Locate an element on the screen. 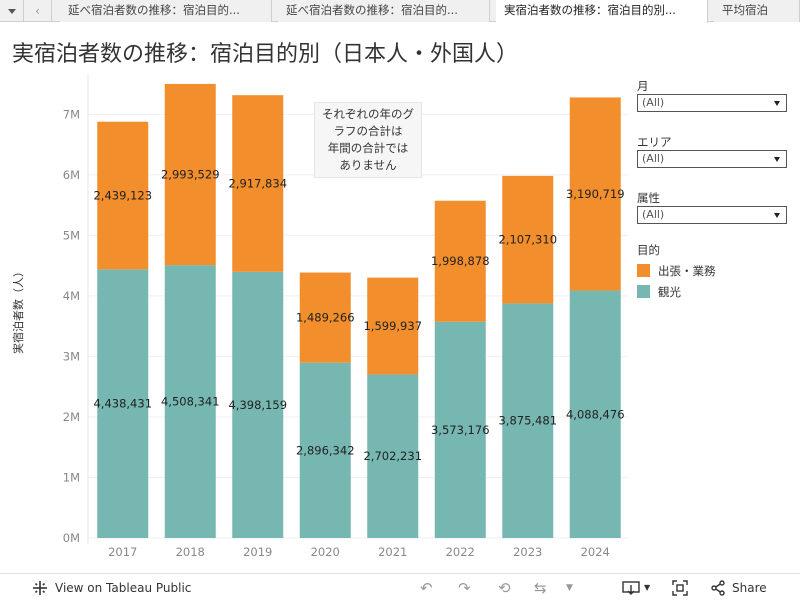  undo-icon: ↶ is located at coordinates (426, 587).